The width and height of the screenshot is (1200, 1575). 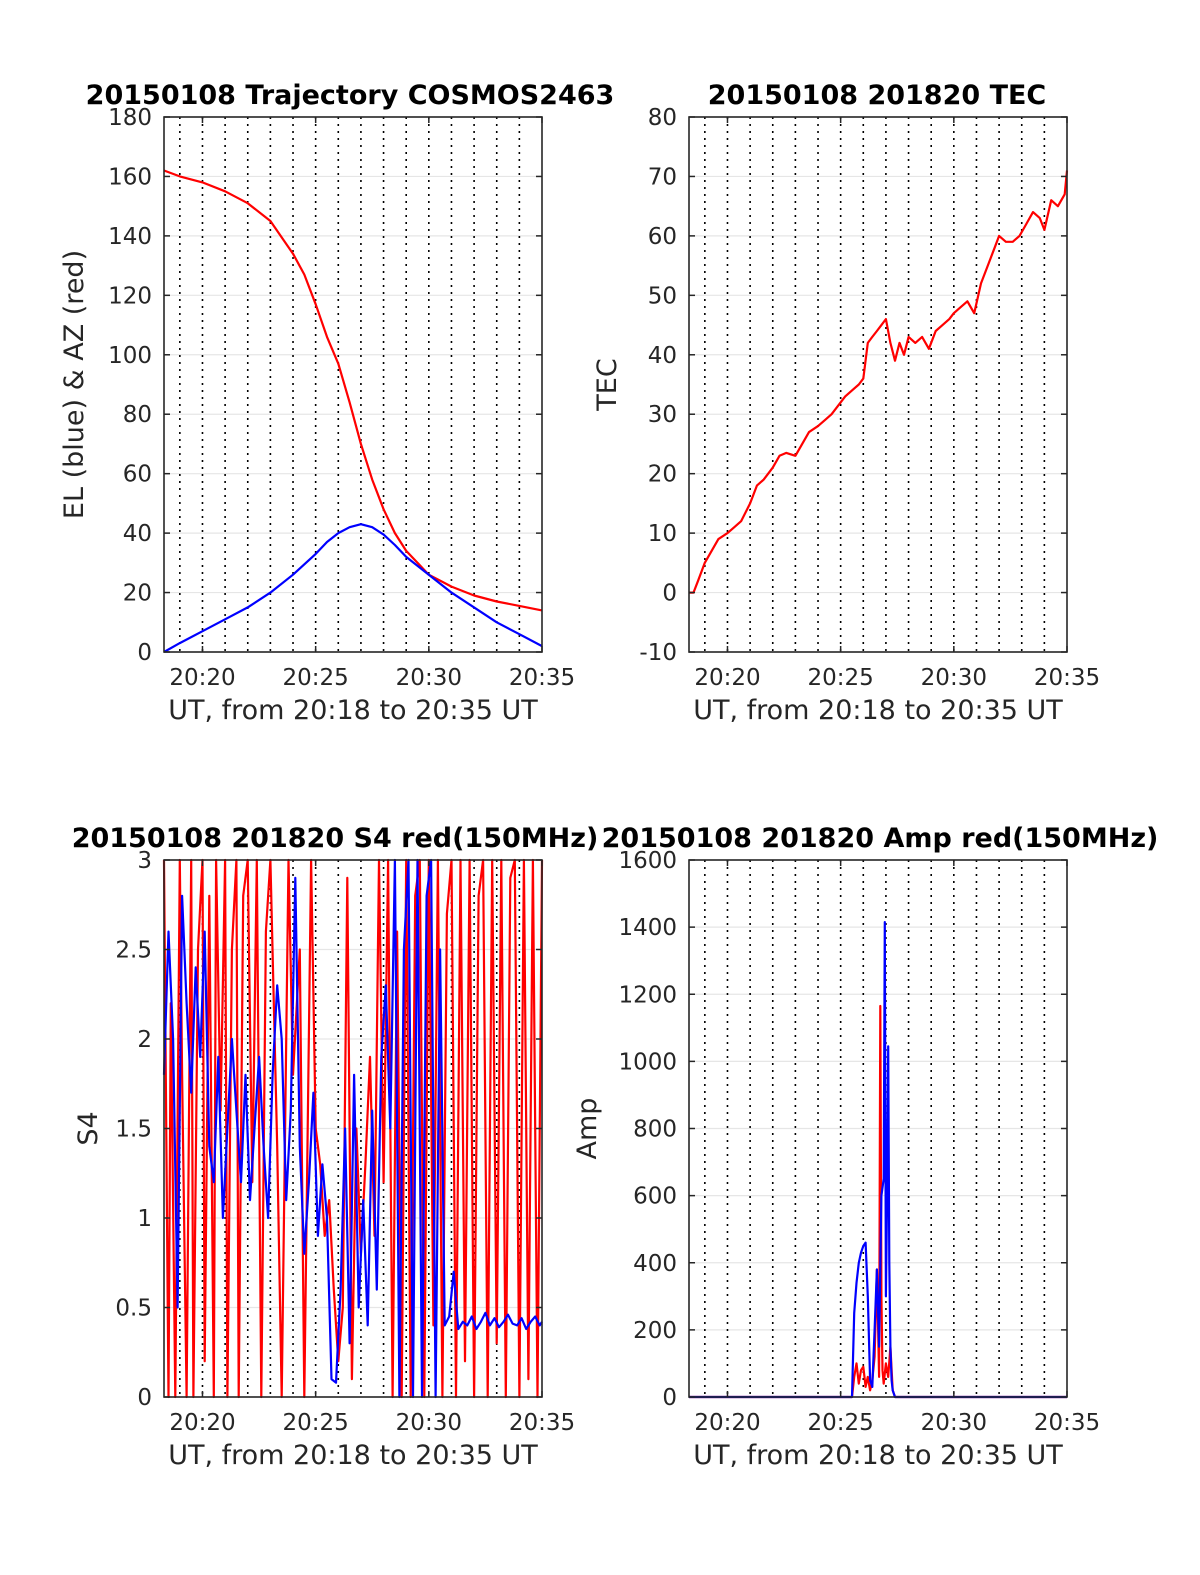 I want to click on y-tick-label: 1600, so click(x=647, y=861).